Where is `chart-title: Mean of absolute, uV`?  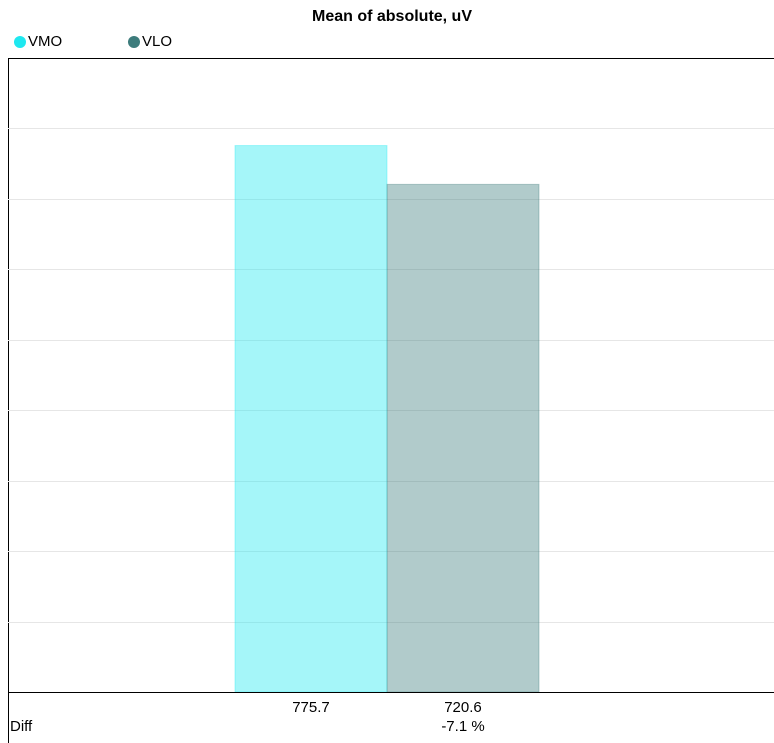
chart-title: Mean of absolute, uV is located at coordinates (392, 16).